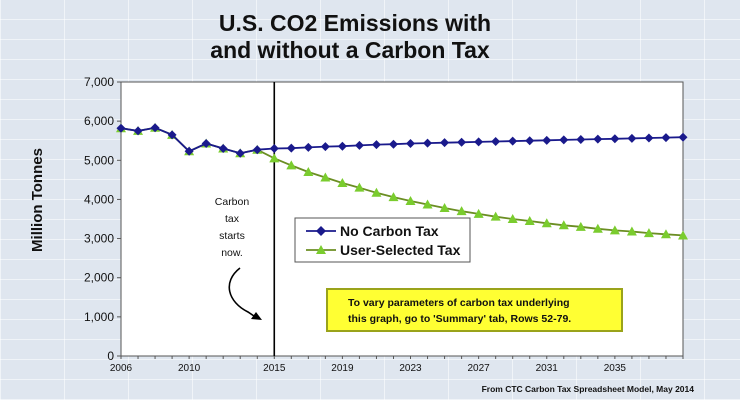 The image size is (740, 400). I want to click on annotation-arrow, so click(243, 293).